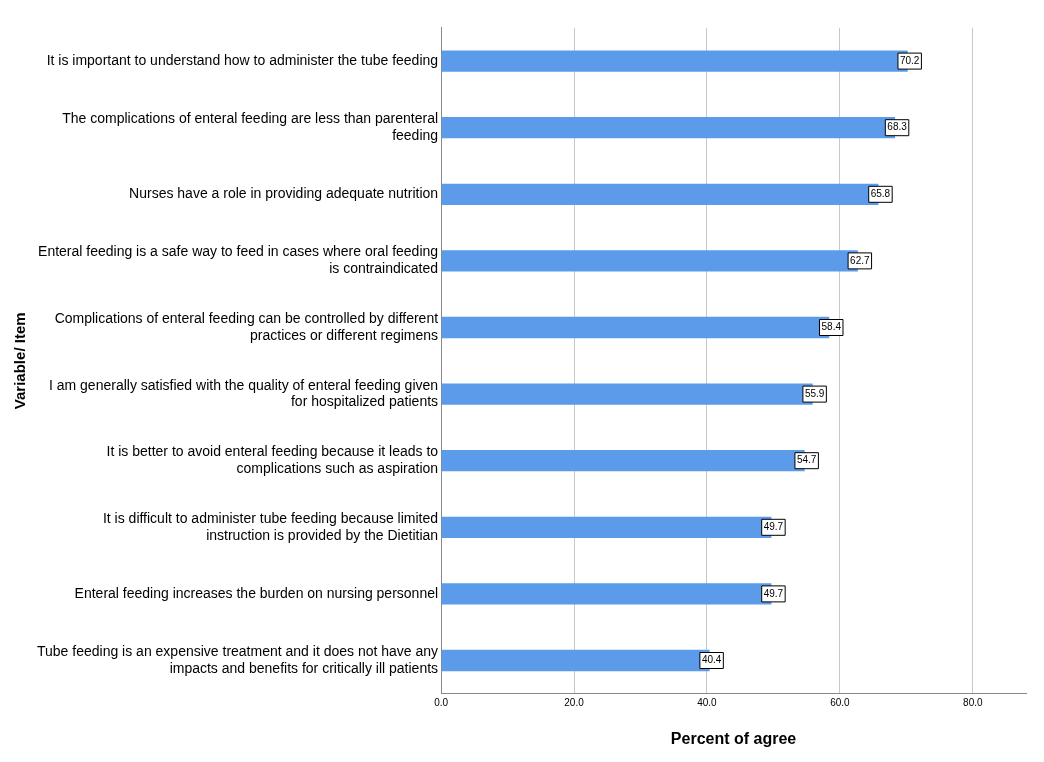 Image resolution: width=1044 pixels, height=762 pixels. What do you see at coordinates (250, 126) in the screenshot?
I see `y-tick-label: The complications of enteral feeding are less than parenteral feeding` at bounding box center [250, 126].